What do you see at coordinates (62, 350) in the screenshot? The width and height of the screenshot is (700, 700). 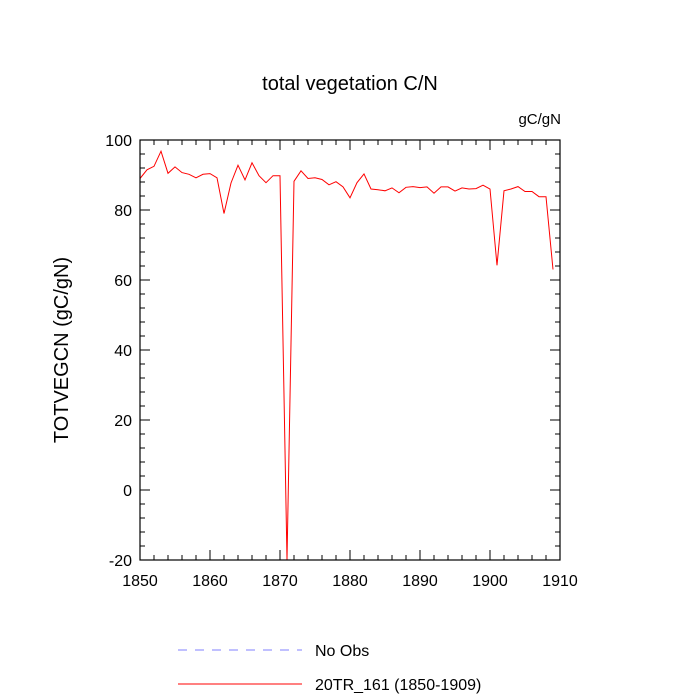 I see `y-axis-label: TOTVEGCN (gC/gN)` at bounding box center [62, 350].